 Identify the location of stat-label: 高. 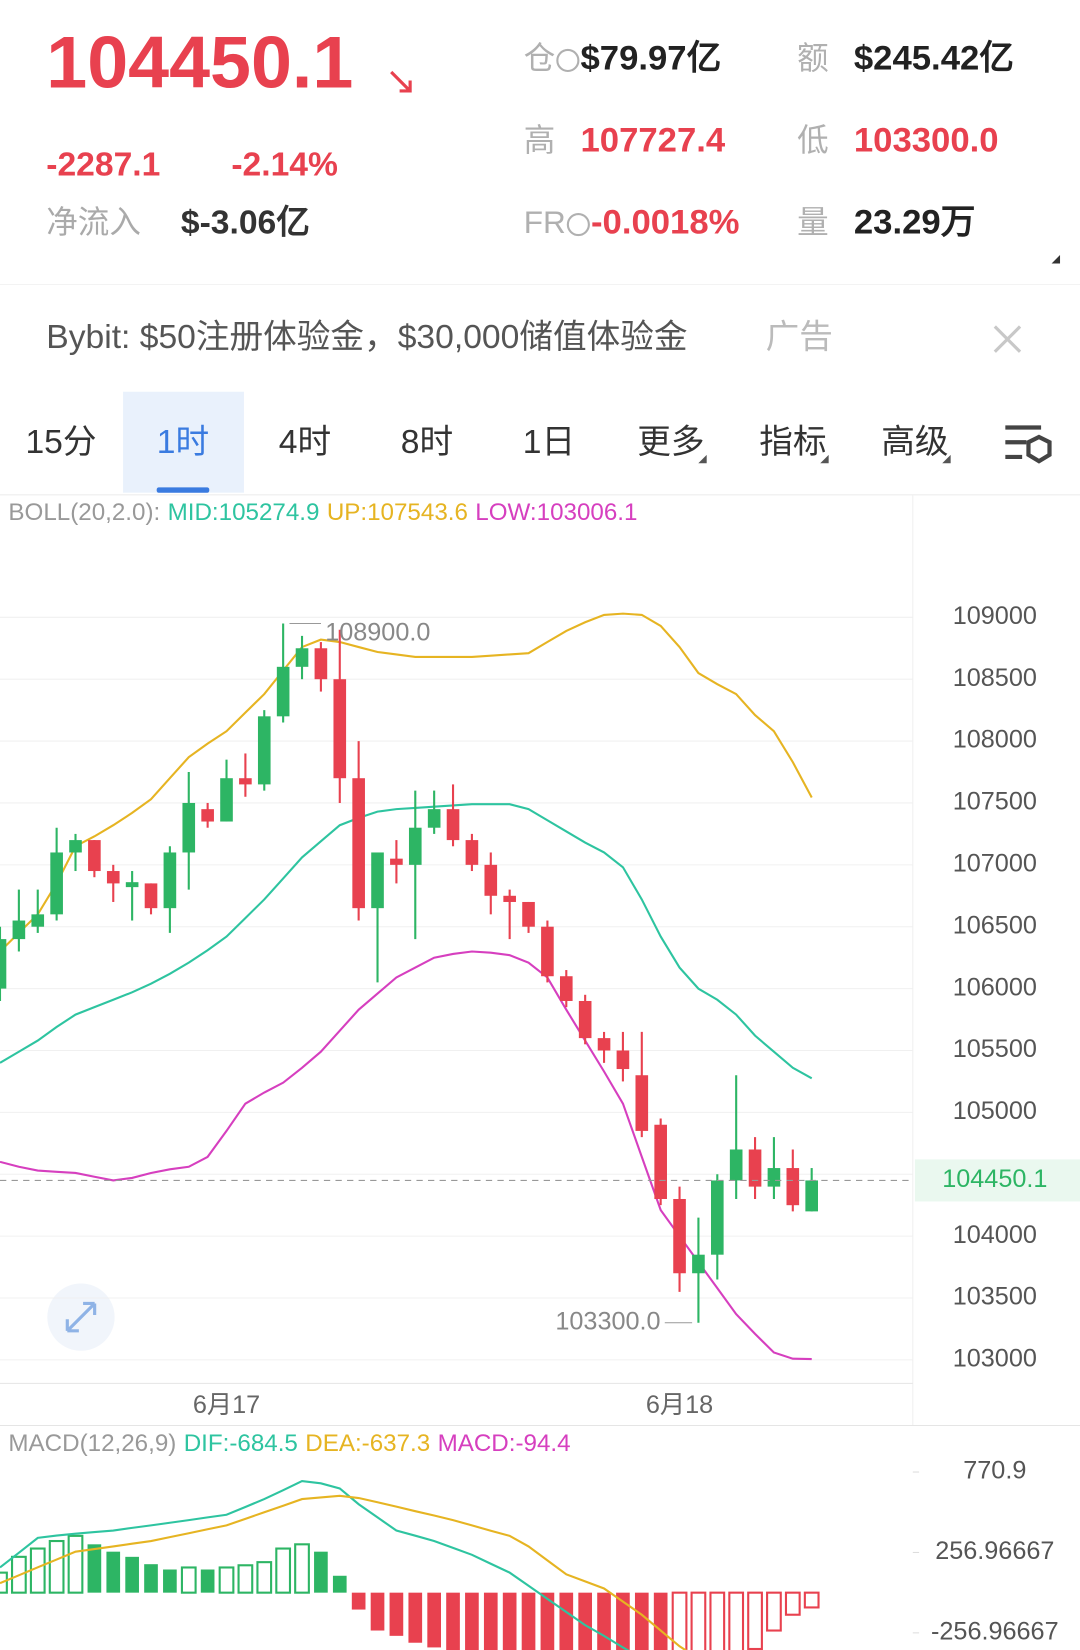
(540, 140).